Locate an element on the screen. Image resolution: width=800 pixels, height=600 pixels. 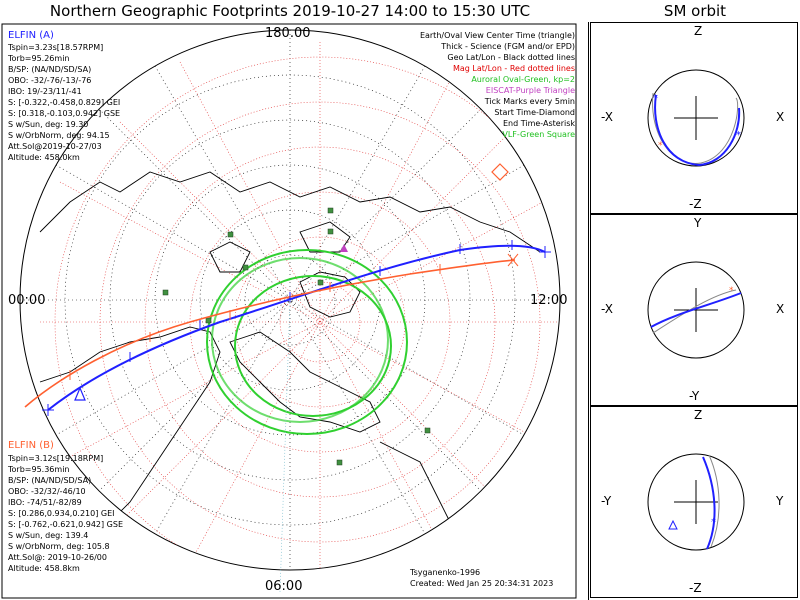
created-label: Created: Wed Jan 25 20:34:31 2023 is located at coordinates (482, 583).